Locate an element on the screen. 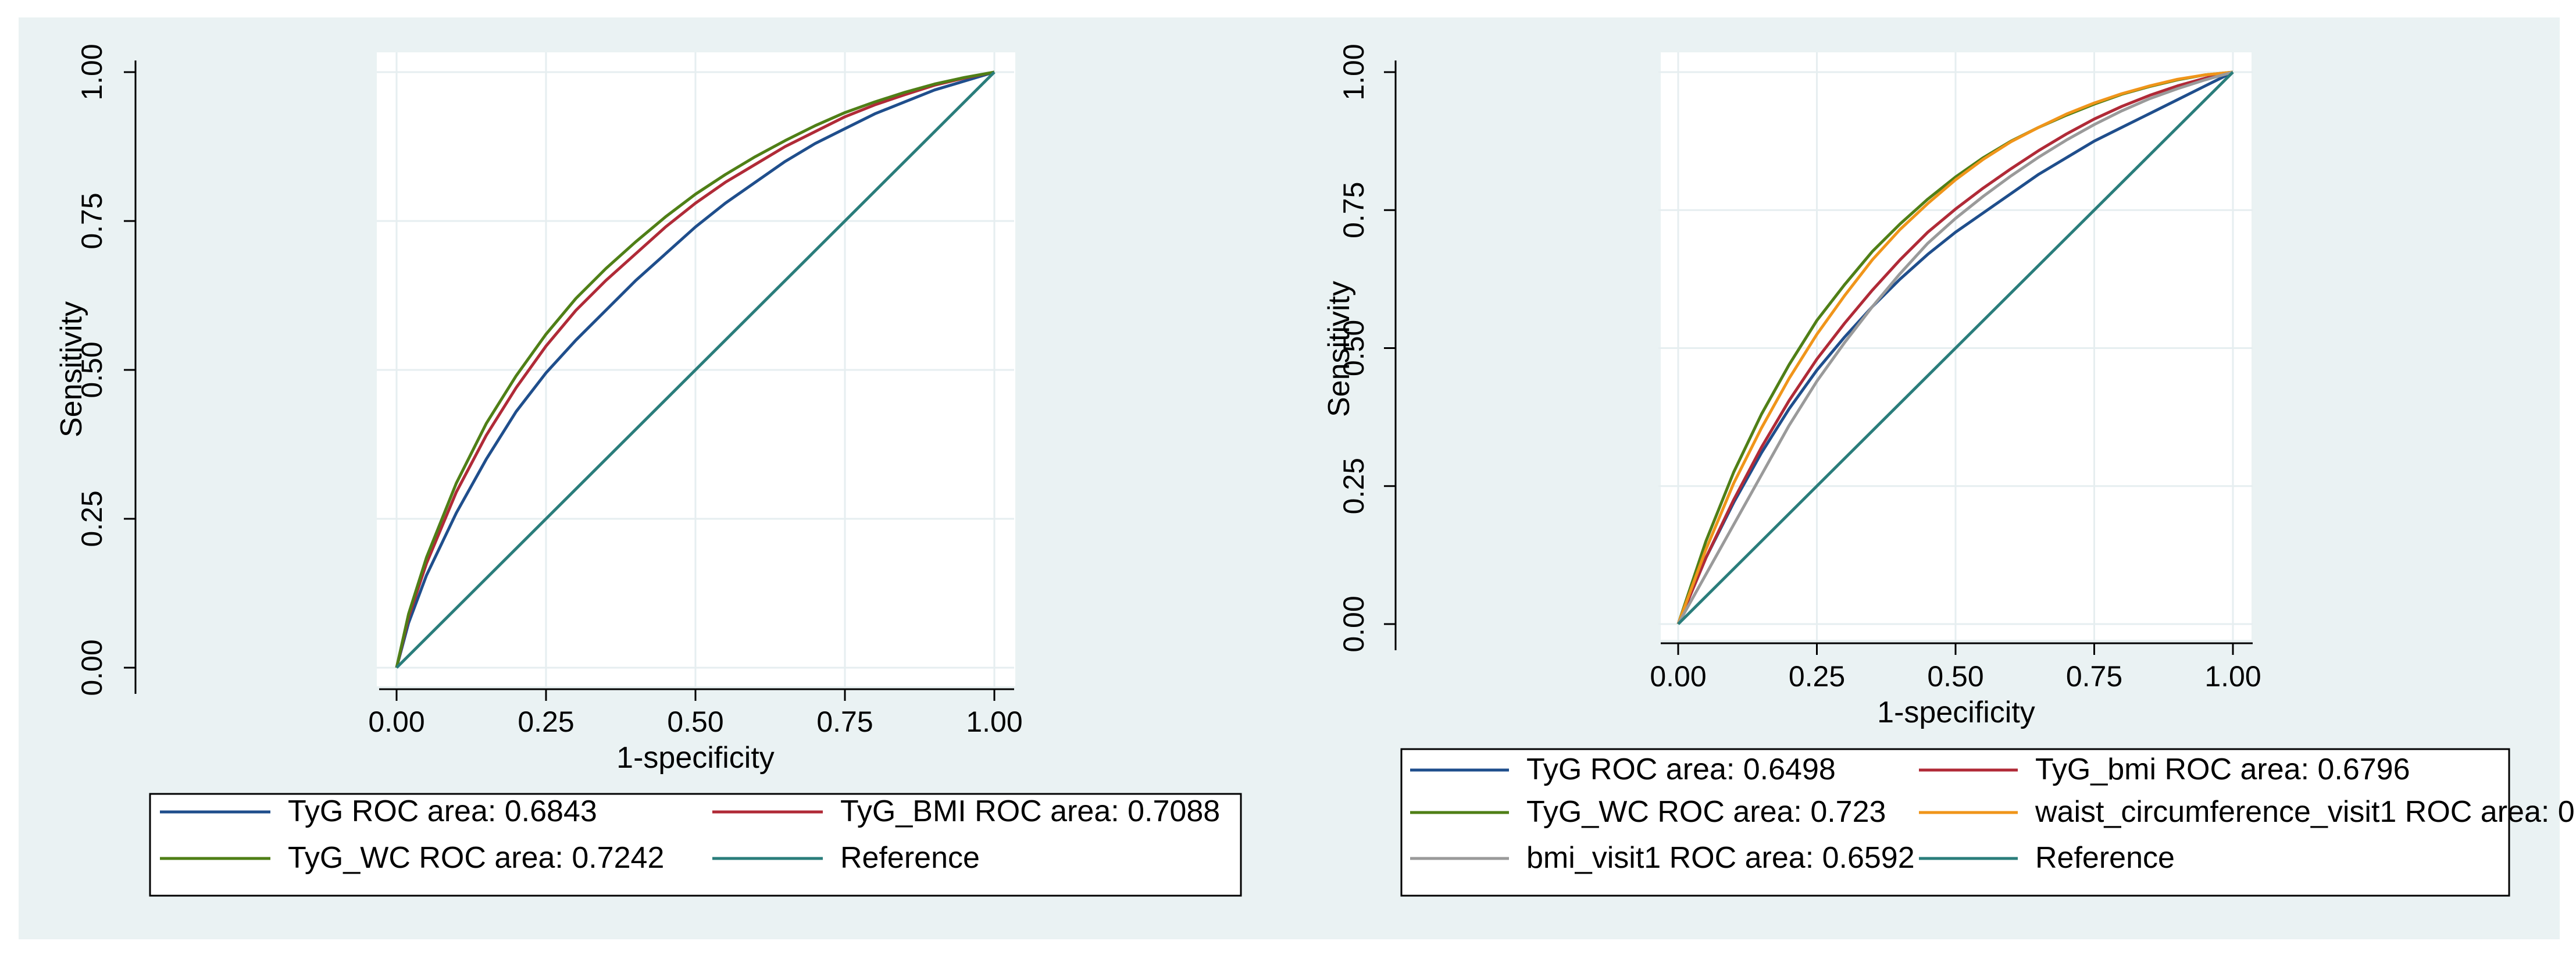 The width and height of the screenshot is (2576, 955). legend-entry: TyG_WC ROC area: 0.7242 is located at coordinates (476, 858).